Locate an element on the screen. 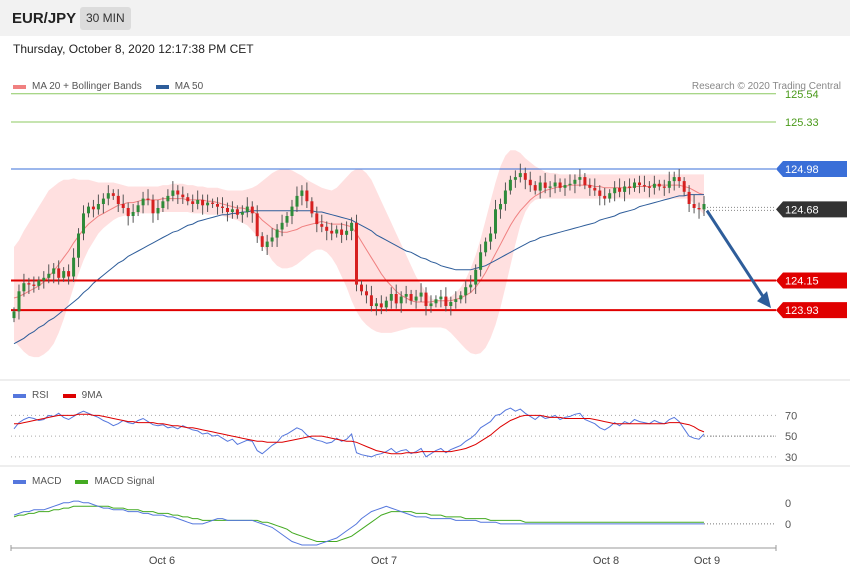 The width and height of the screenshot is (850, 576). level-label-1: 125.54 is located at coordinates (802, 95).